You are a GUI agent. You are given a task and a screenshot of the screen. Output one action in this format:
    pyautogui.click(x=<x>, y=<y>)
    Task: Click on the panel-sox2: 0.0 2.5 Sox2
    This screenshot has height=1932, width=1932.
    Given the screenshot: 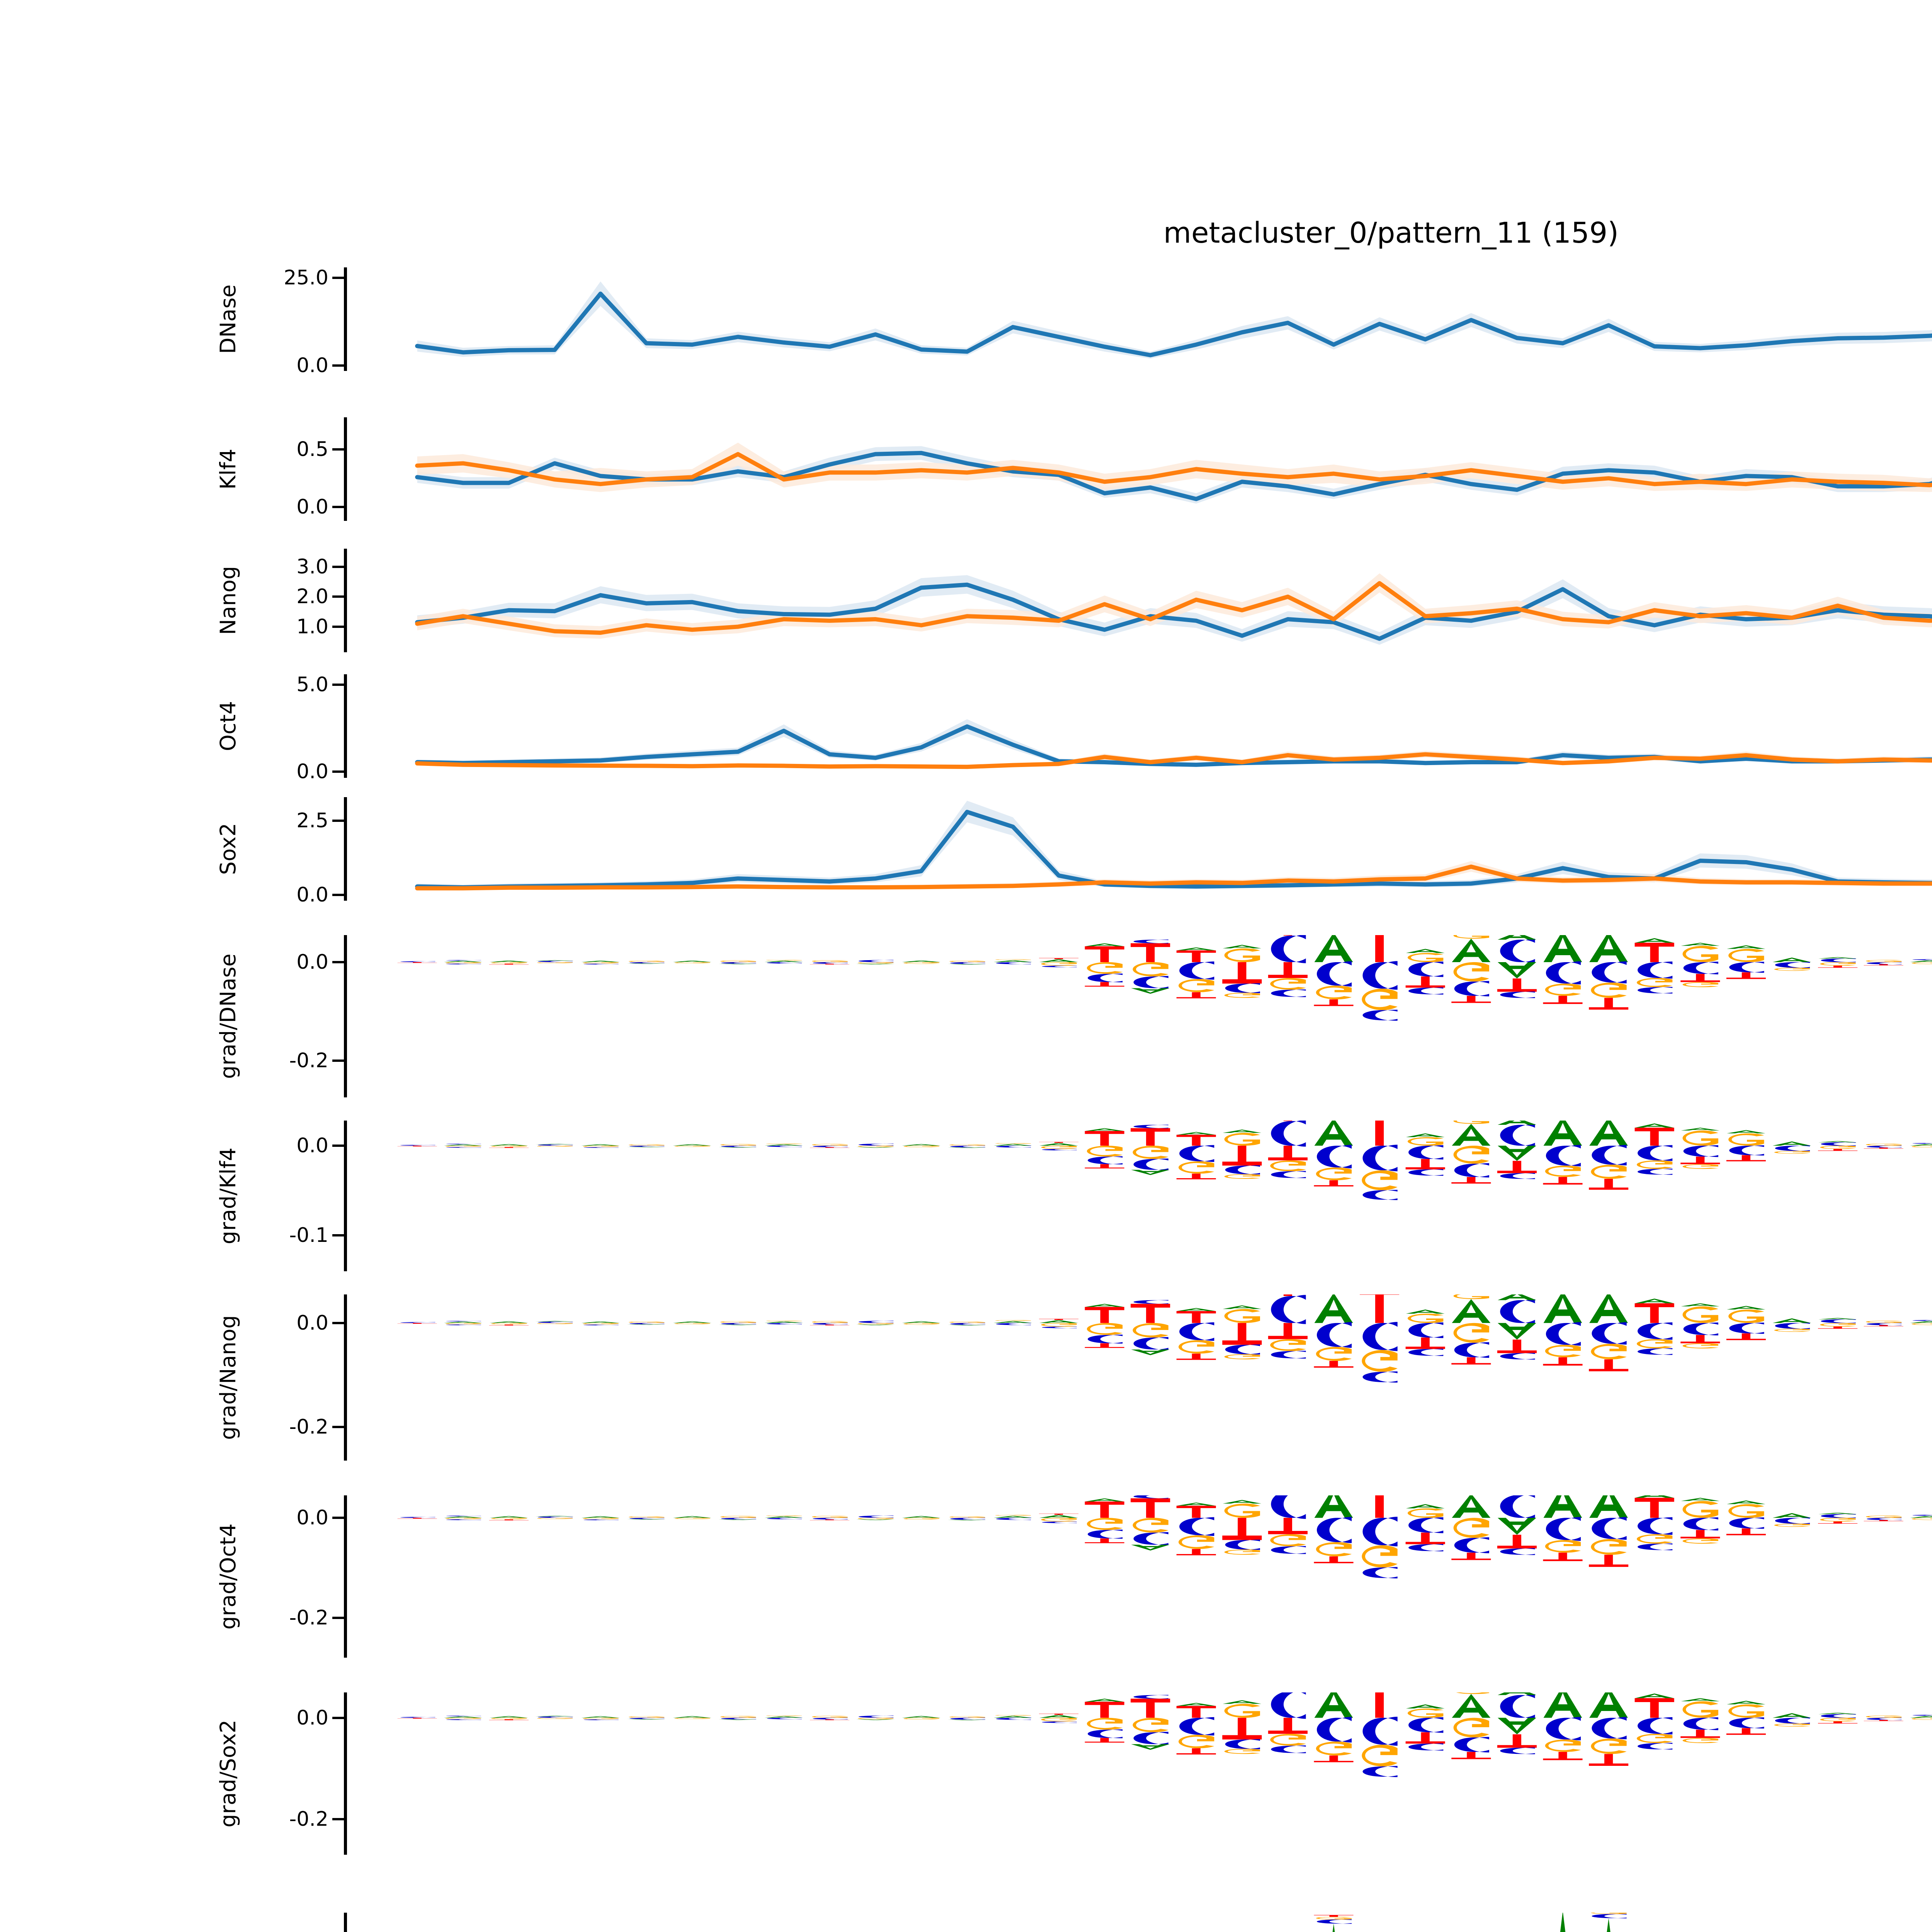 What is the action you would take?
    pyautogui.click(x=1074, y=851)
    